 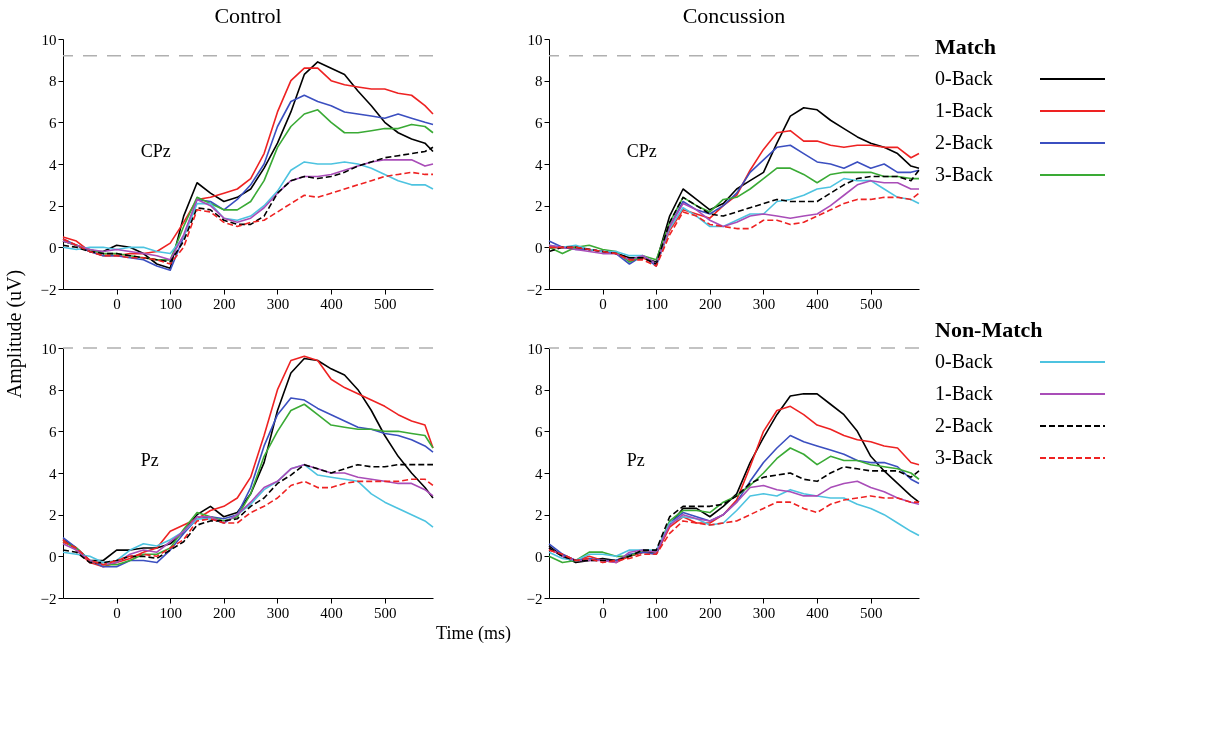 I want to click on chart-title: Control, so click(x=248, y=15).